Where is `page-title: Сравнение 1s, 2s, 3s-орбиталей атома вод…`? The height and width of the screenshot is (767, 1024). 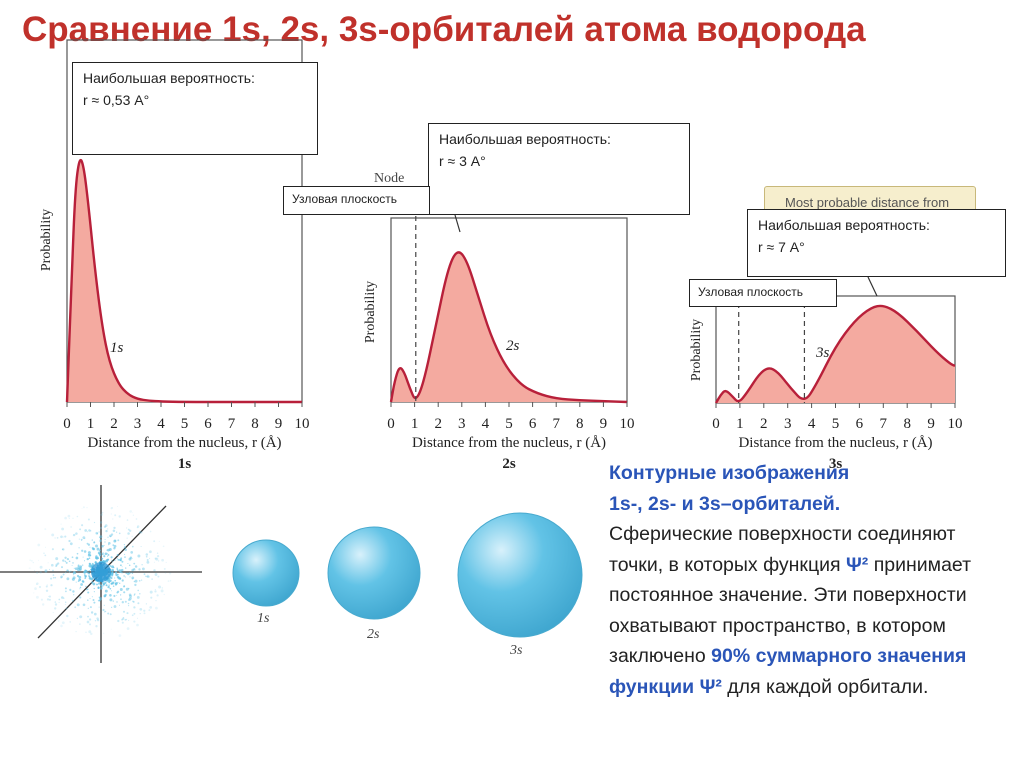 page-title: Сравнение 1s, 2s, 3s-орбиталей атома вод… is located at coordinates (444, 29).